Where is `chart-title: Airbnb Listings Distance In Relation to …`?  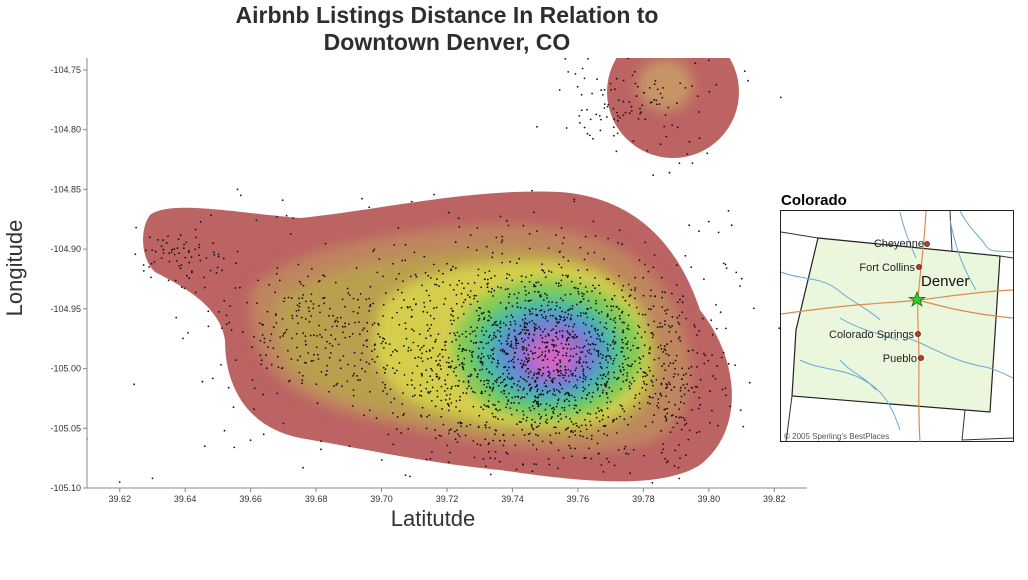
chart-title: Airbnb Listings Distance In Relation to … is located at coordinates (447, 29).